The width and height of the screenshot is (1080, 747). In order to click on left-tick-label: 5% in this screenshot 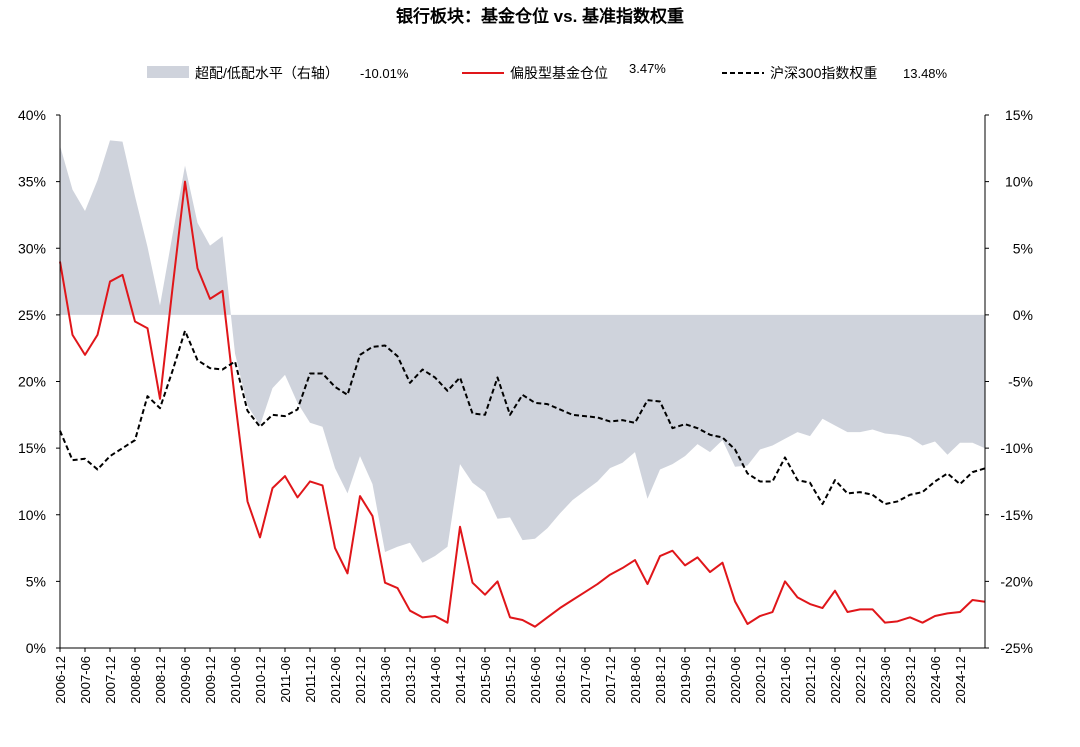, I will do `click(36, 581)`.